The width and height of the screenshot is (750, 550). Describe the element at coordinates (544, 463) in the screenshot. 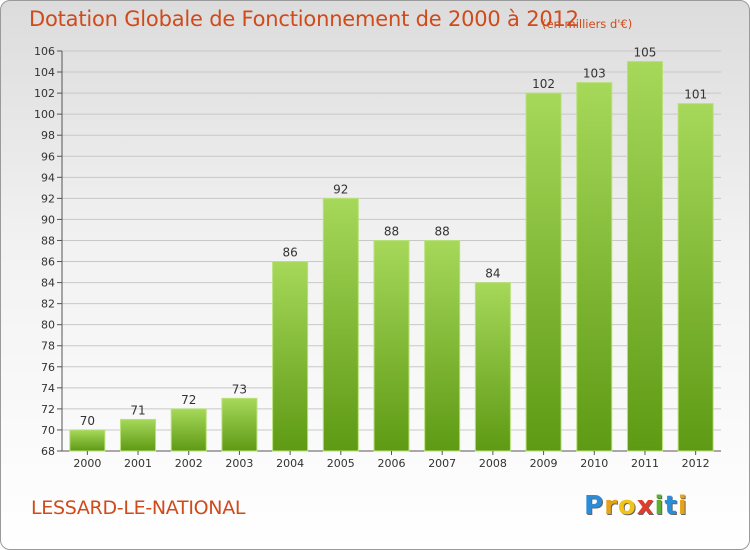

I see `x-tick-label: 2009` at that location.